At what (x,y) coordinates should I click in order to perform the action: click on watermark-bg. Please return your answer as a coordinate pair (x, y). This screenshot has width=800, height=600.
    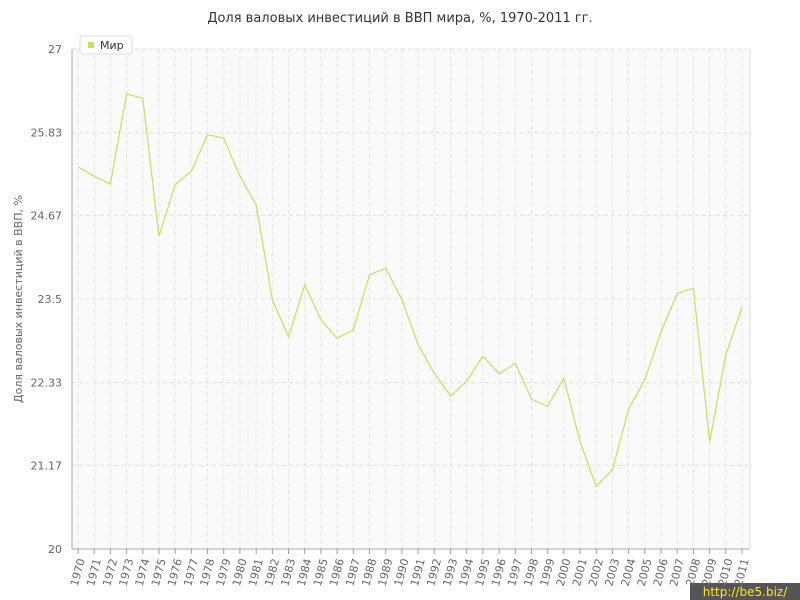
    Looking at the image, I should click on (745, 591).